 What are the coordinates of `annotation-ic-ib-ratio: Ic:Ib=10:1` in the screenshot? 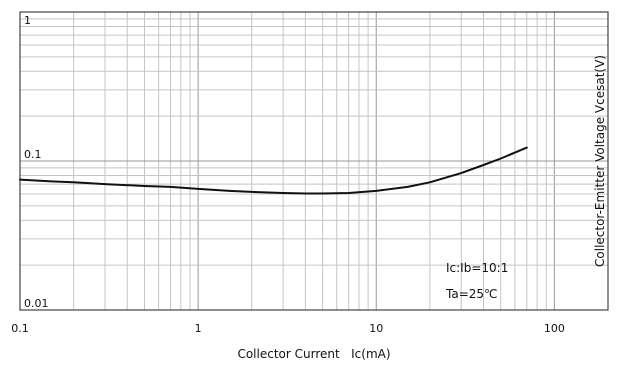 It's located at (477, 268).